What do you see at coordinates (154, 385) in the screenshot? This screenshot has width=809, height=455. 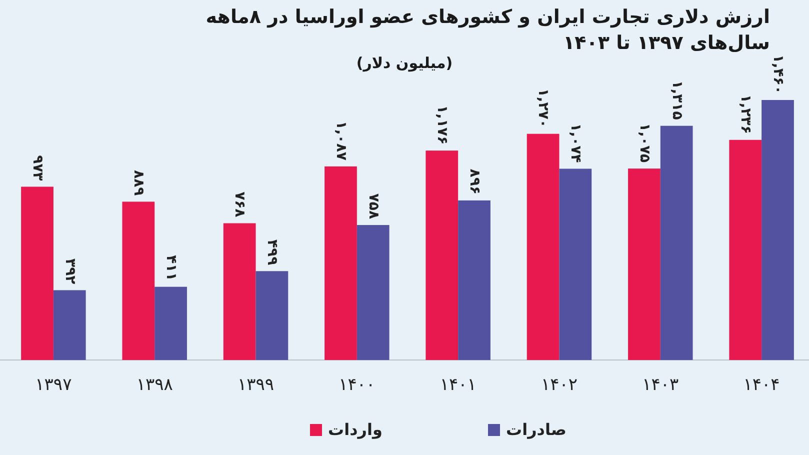 I see `x-tick-label: ۱۳۹۸` at bounding box center [154, 385].